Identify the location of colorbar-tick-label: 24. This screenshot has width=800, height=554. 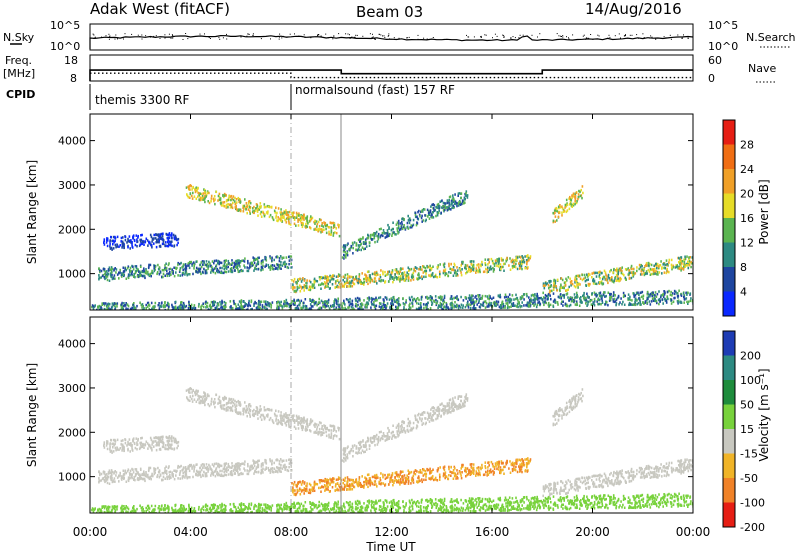
(747, 169).